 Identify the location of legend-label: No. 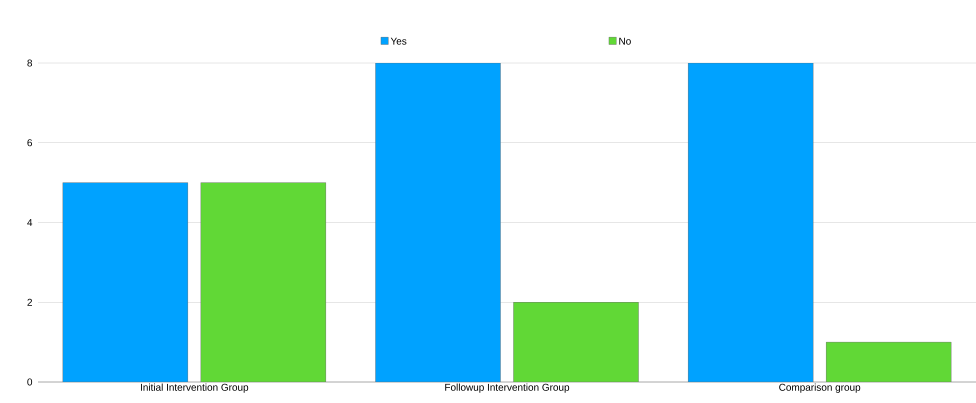
(625, 41).